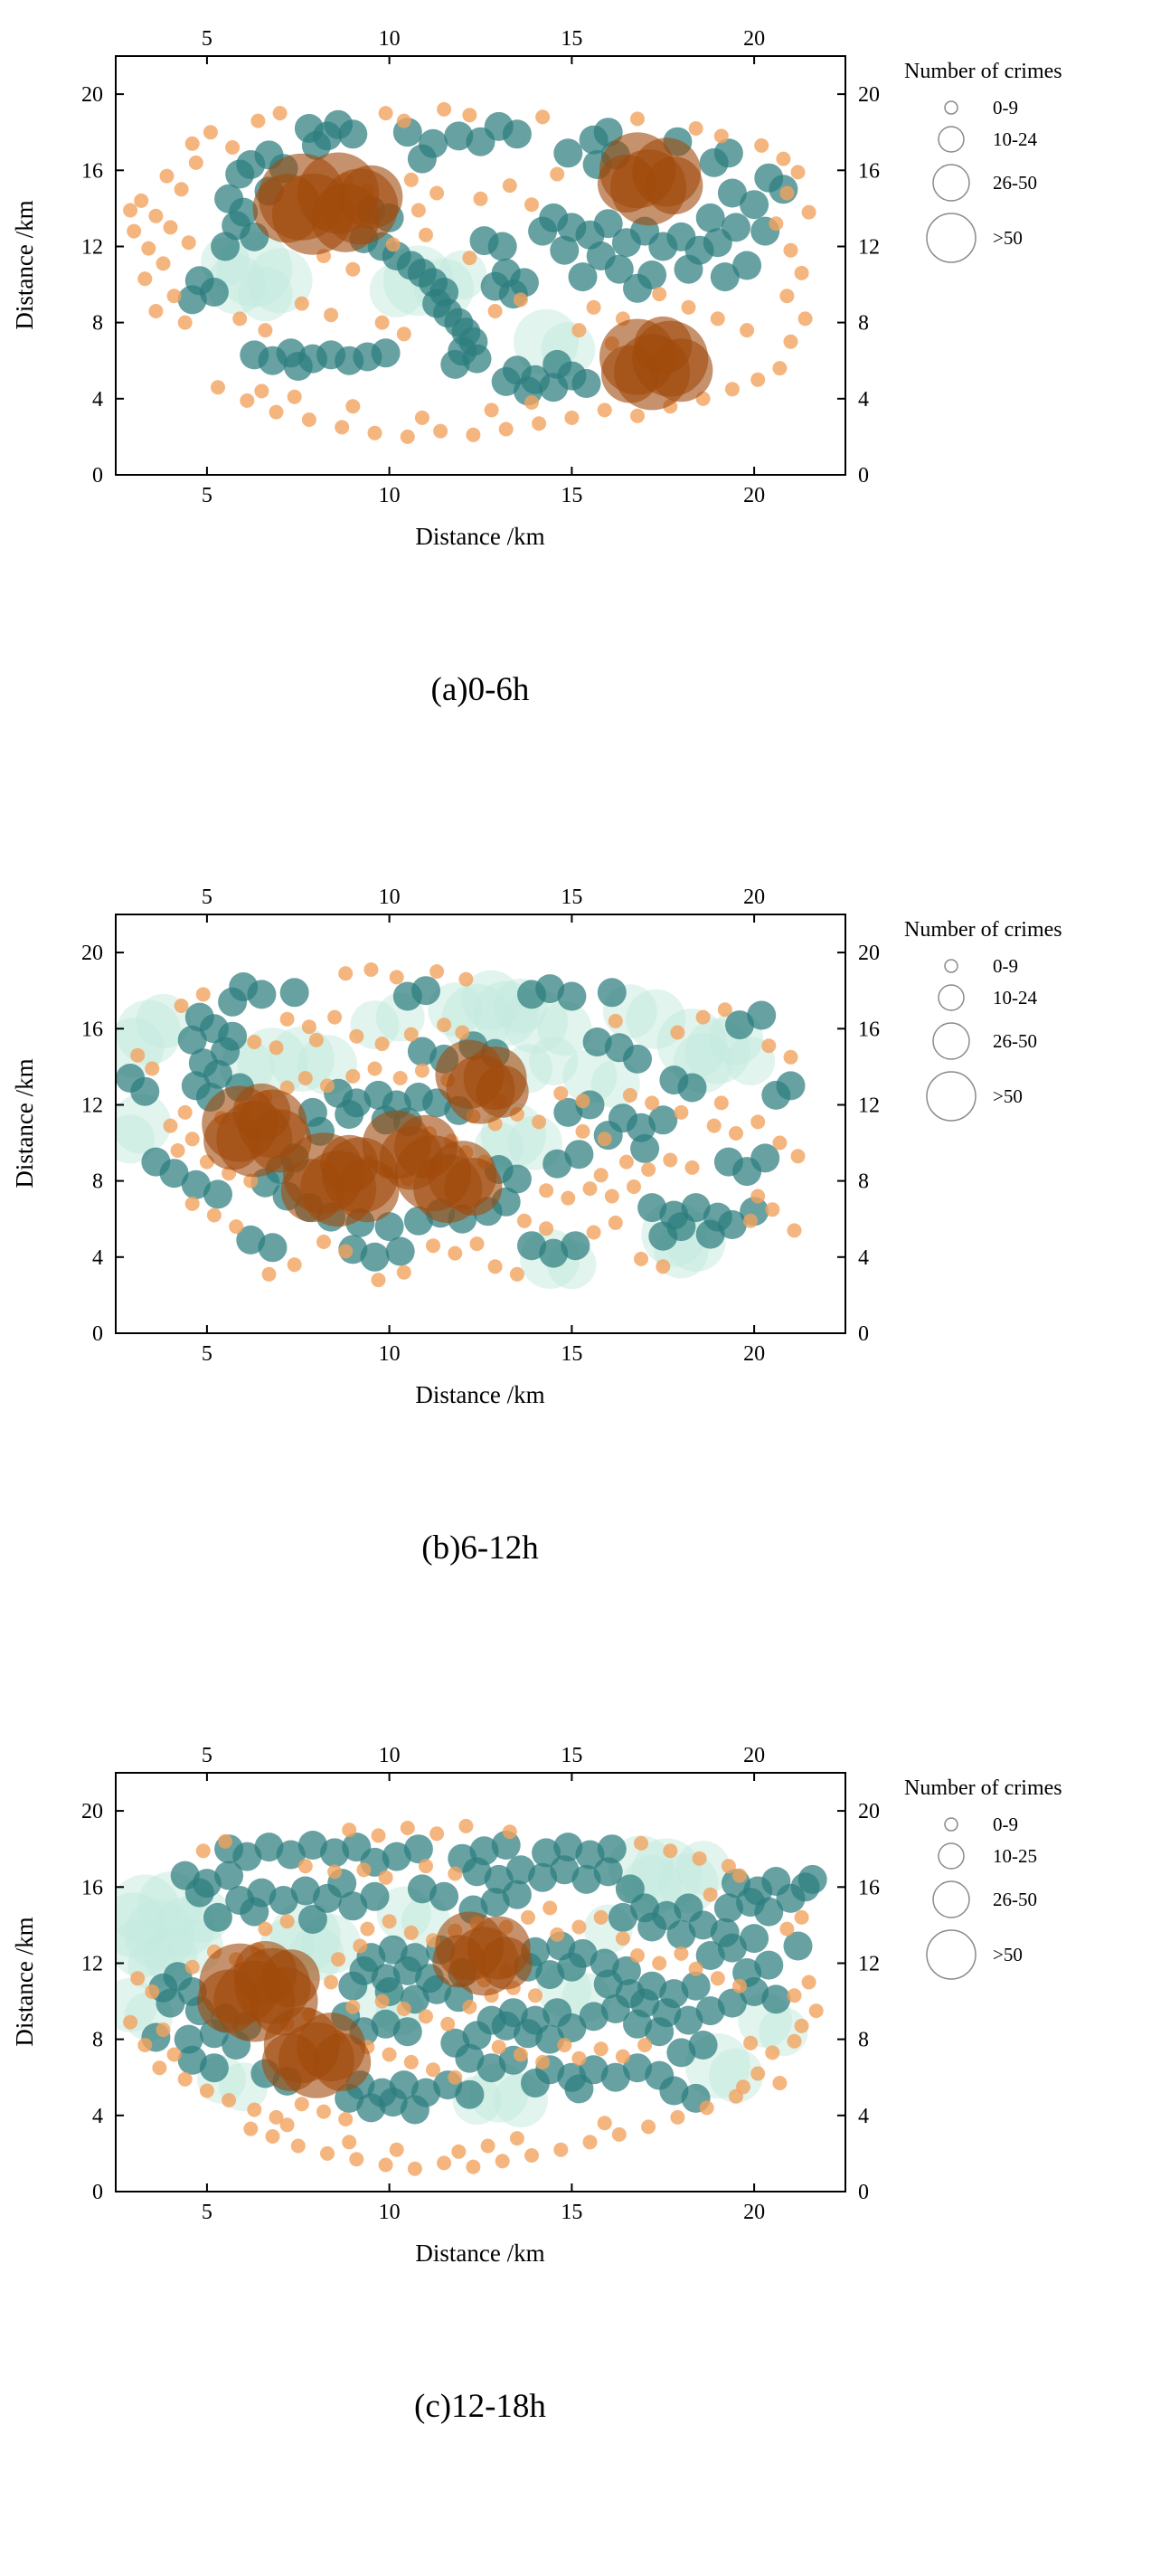  I want to click on y-tick-label-right: 8, so click(864, 324).